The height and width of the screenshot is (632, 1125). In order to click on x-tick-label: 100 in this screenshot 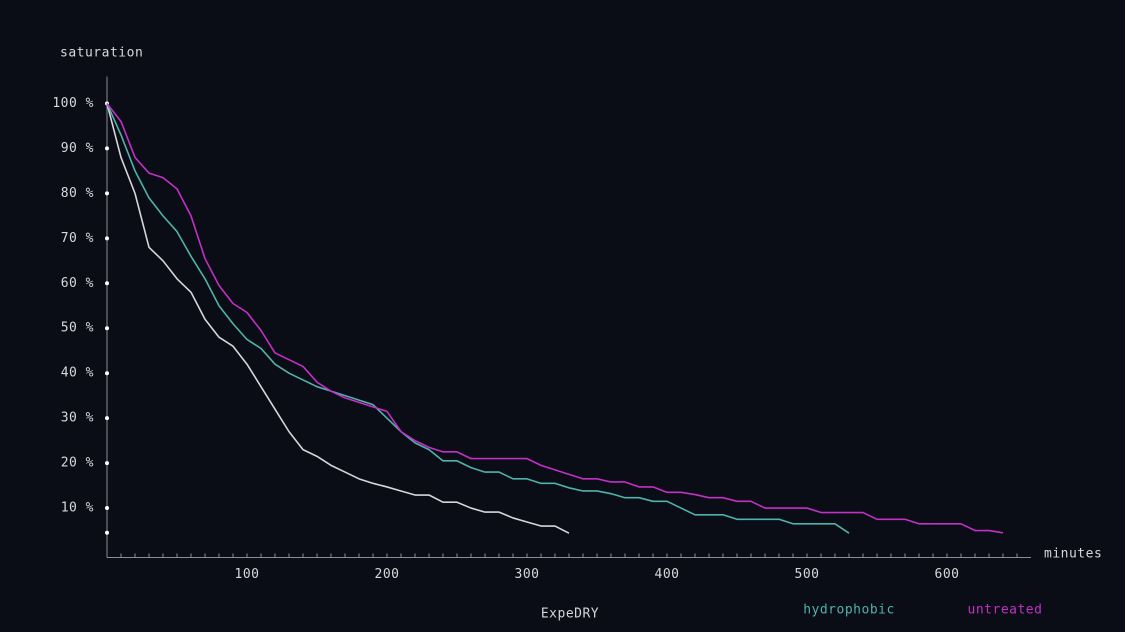, I will do `click(247, 574)`.